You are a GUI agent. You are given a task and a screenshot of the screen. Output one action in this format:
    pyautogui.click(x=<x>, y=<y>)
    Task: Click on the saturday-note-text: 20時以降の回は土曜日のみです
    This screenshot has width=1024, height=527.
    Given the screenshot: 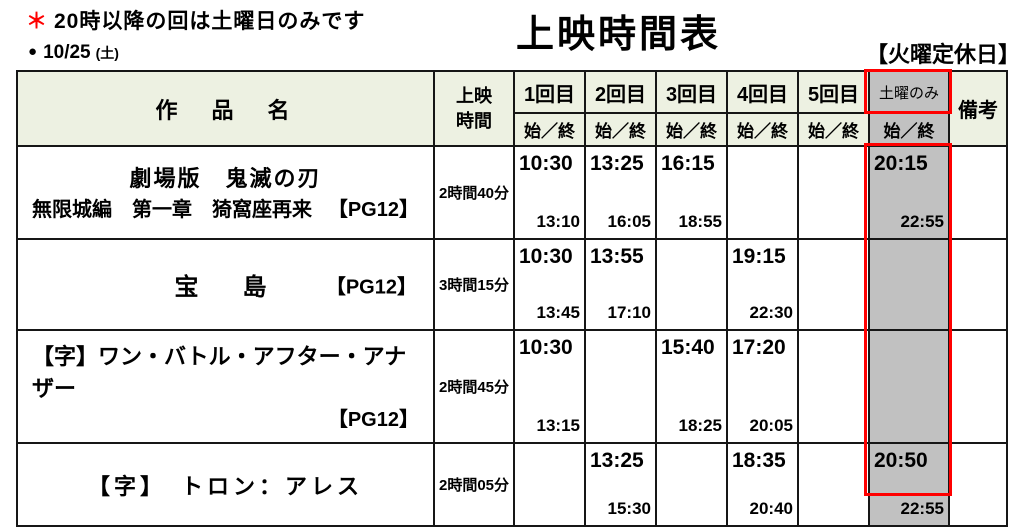 What is the action you would take?
    pyautogui.click(x=210, y=21)
    